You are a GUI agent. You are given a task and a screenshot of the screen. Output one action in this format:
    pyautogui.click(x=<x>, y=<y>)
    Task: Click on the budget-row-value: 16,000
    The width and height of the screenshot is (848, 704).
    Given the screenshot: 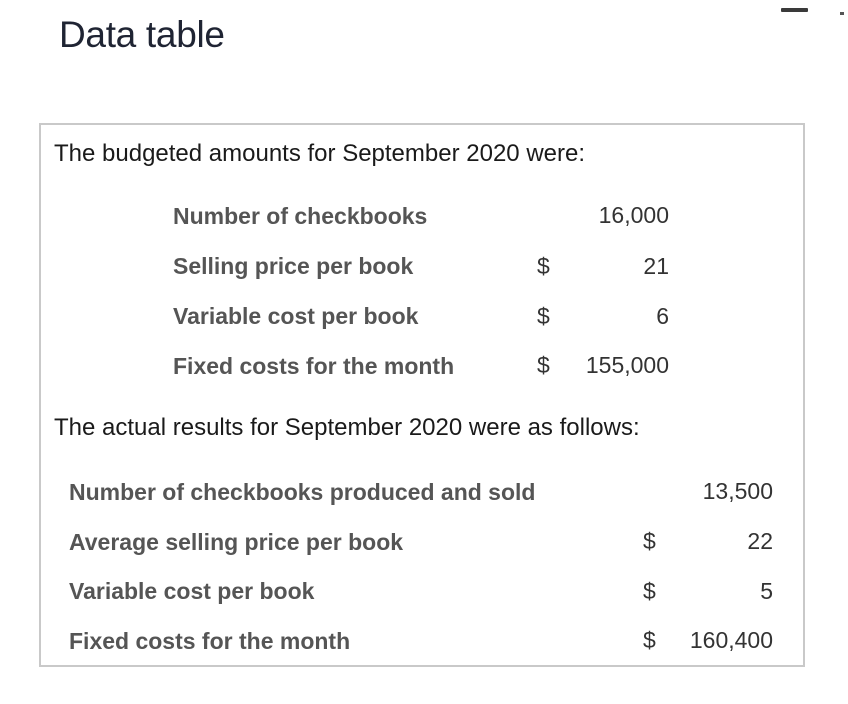 What is the action you would take?
    pyautogui.click(x=633, y=215)
    